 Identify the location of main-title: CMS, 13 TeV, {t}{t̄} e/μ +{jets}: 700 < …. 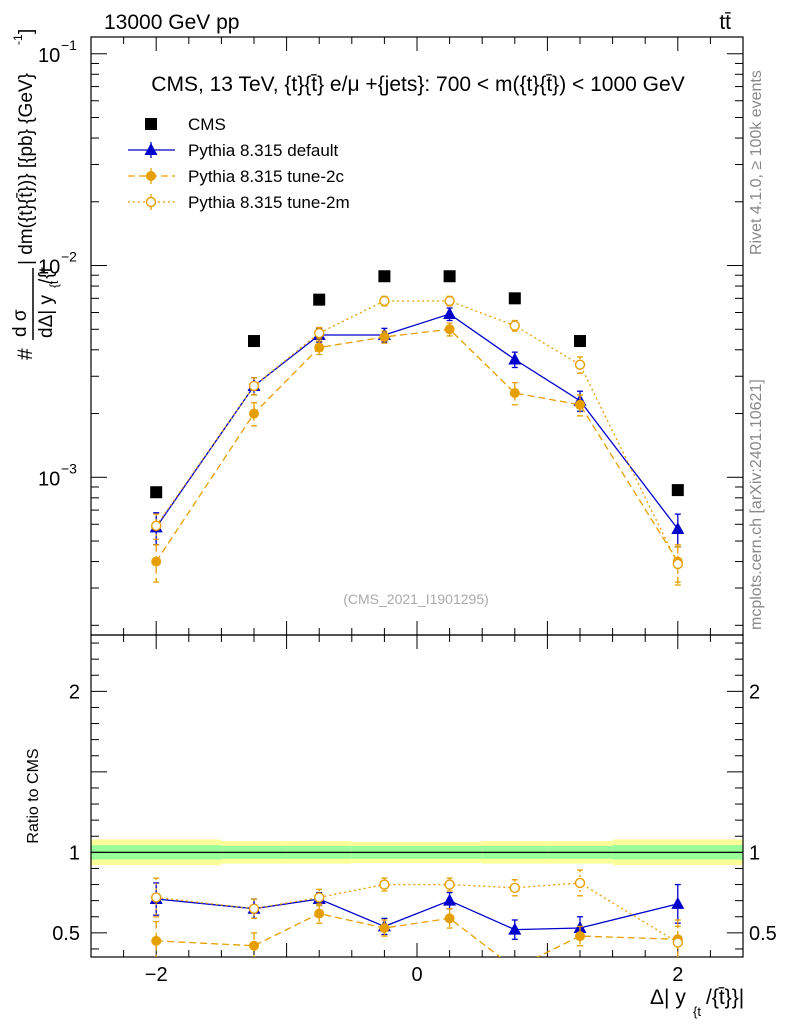
(417, 84).